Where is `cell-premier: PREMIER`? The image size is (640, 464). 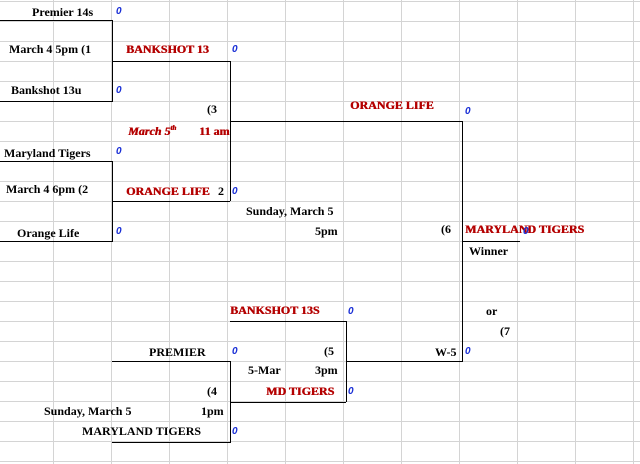
cell-premier: PREMIER is located at coordinates (177, 352).